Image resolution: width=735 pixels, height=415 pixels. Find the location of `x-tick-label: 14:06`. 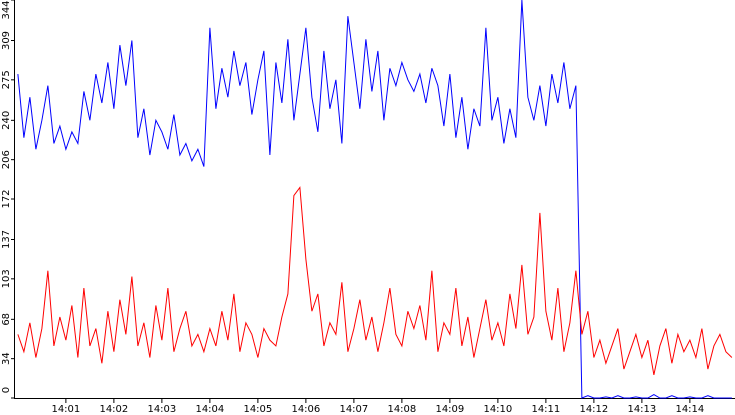

x-tick-label: 14:06 is located at coordinates (305, 409).